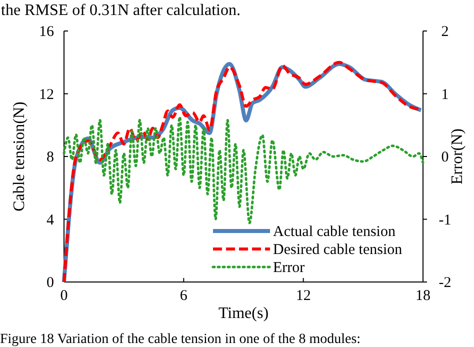  What do you see at coordinates (46, 94) in the screenshot?
I see `y-tick-label: 12` at bounding box center [46, 94].